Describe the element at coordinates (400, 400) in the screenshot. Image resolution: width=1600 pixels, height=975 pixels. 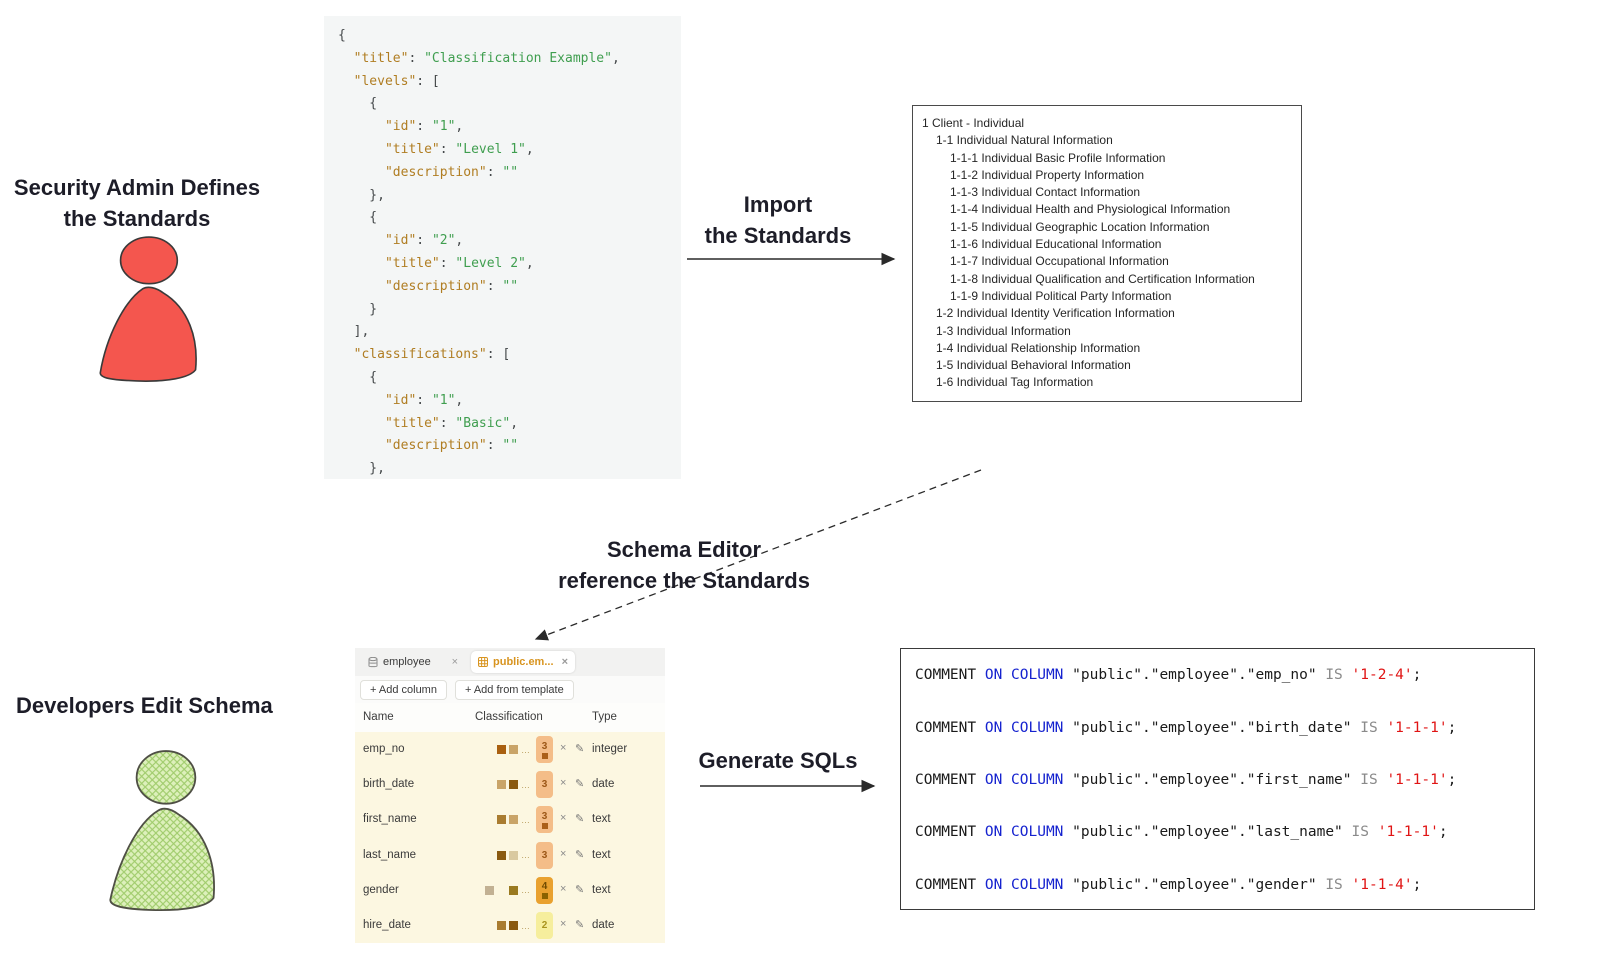
I see `json-token: "id"` at that location.